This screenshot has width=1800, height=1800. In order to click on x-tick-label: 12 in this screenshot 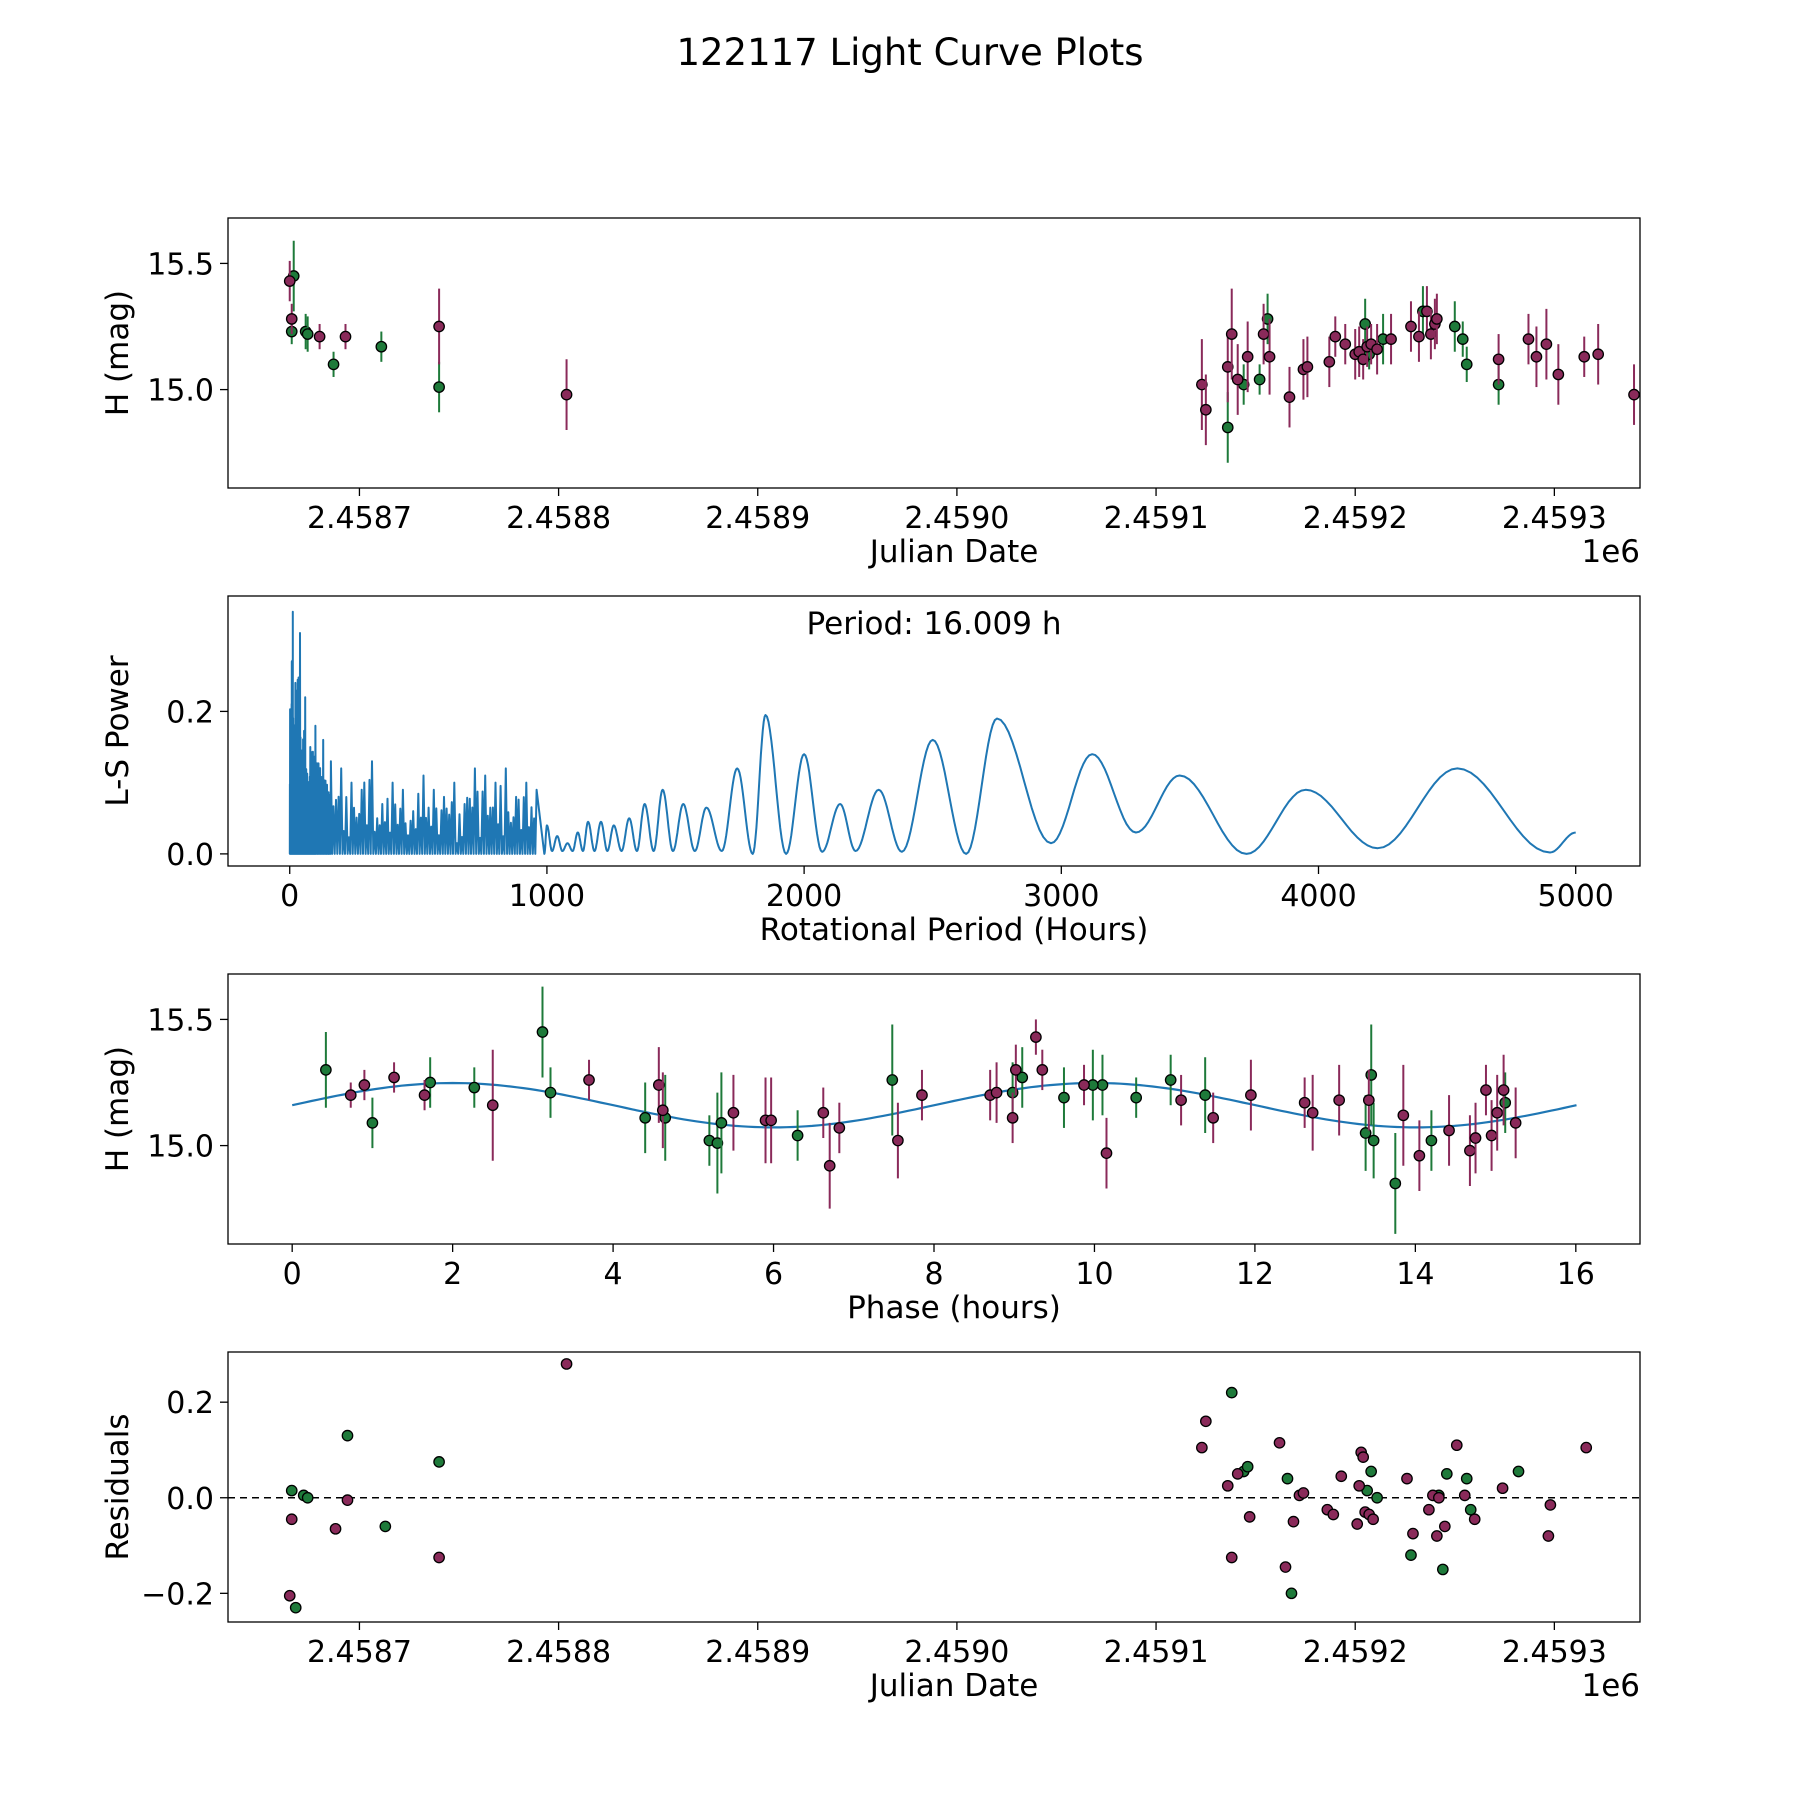, I will do `click(1255, 1274)`.